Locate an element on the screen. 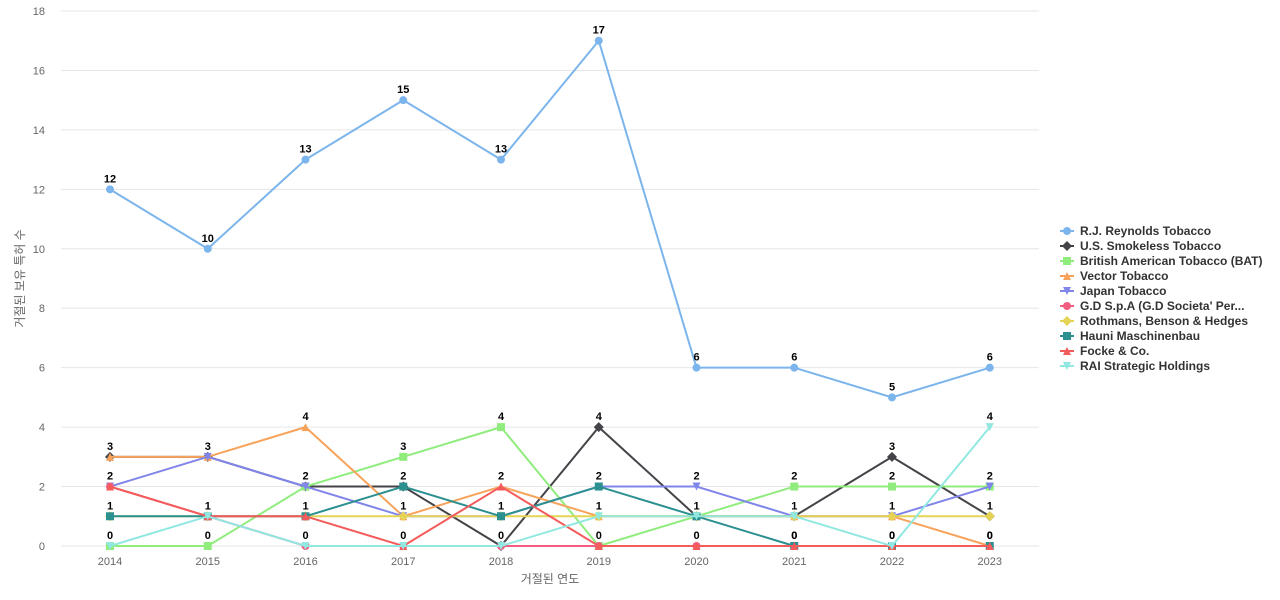  data-label: 13 is located at coordinates (305, 150).